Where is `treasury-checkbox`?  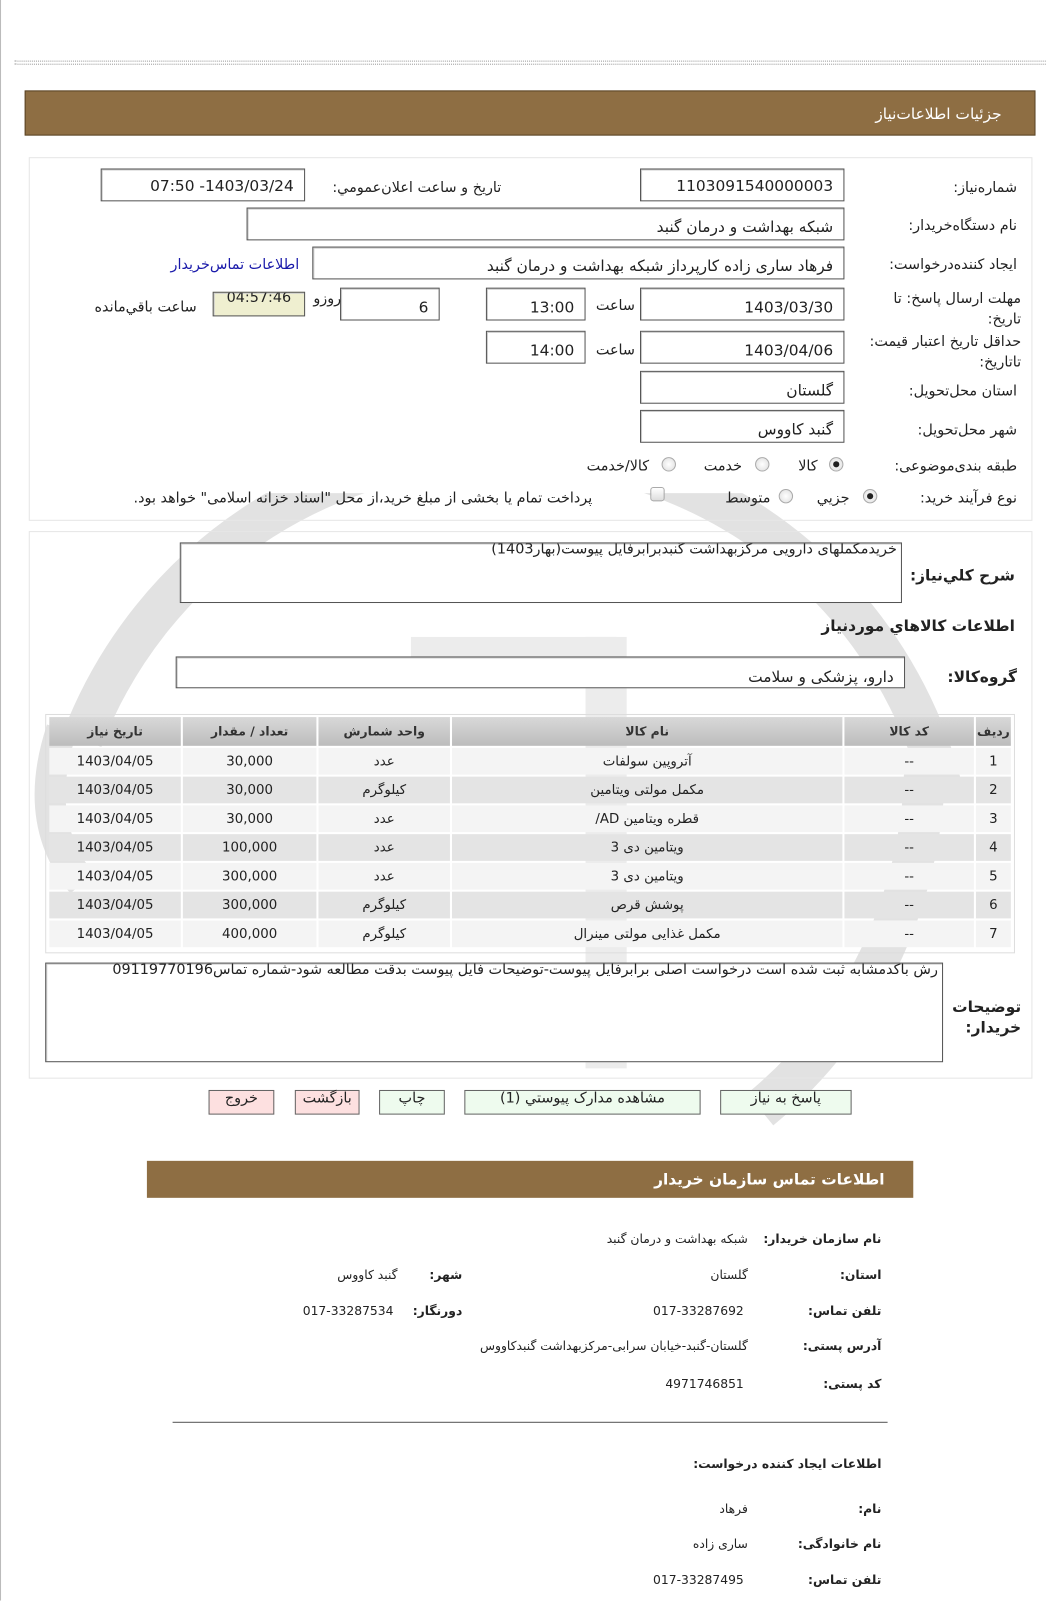 treasury-checkbox is located at coordinates (657, 494).